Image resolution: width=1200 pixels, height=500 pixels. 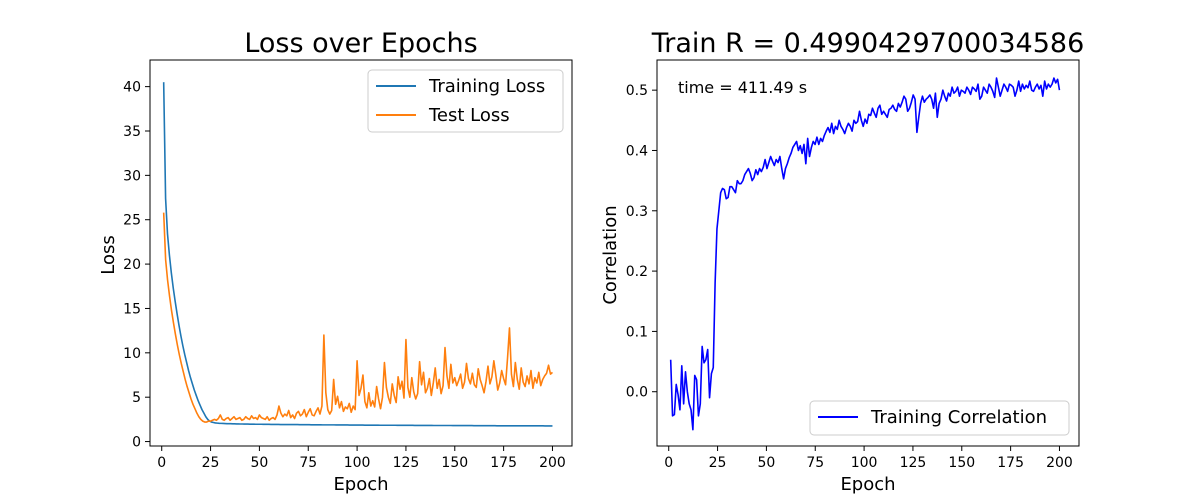 What do you see at coordinates (132, 132) in the screenshot?
I see `y-tick-label: 35` at bounding box center [132, 132].